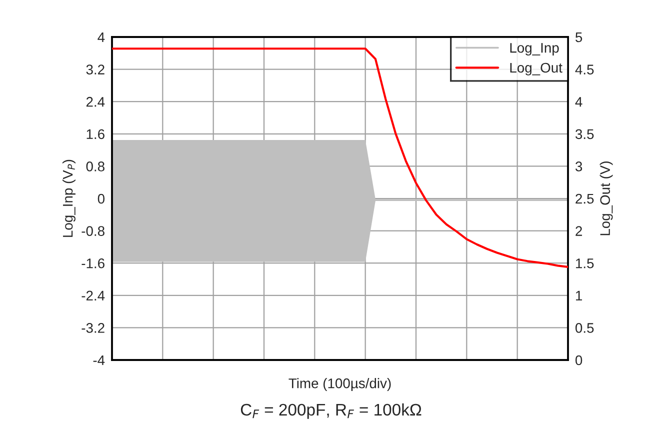  Describe the element at coordinates (579, 231) in the screenshot. I see `y2-tick-label: 2` at that location.